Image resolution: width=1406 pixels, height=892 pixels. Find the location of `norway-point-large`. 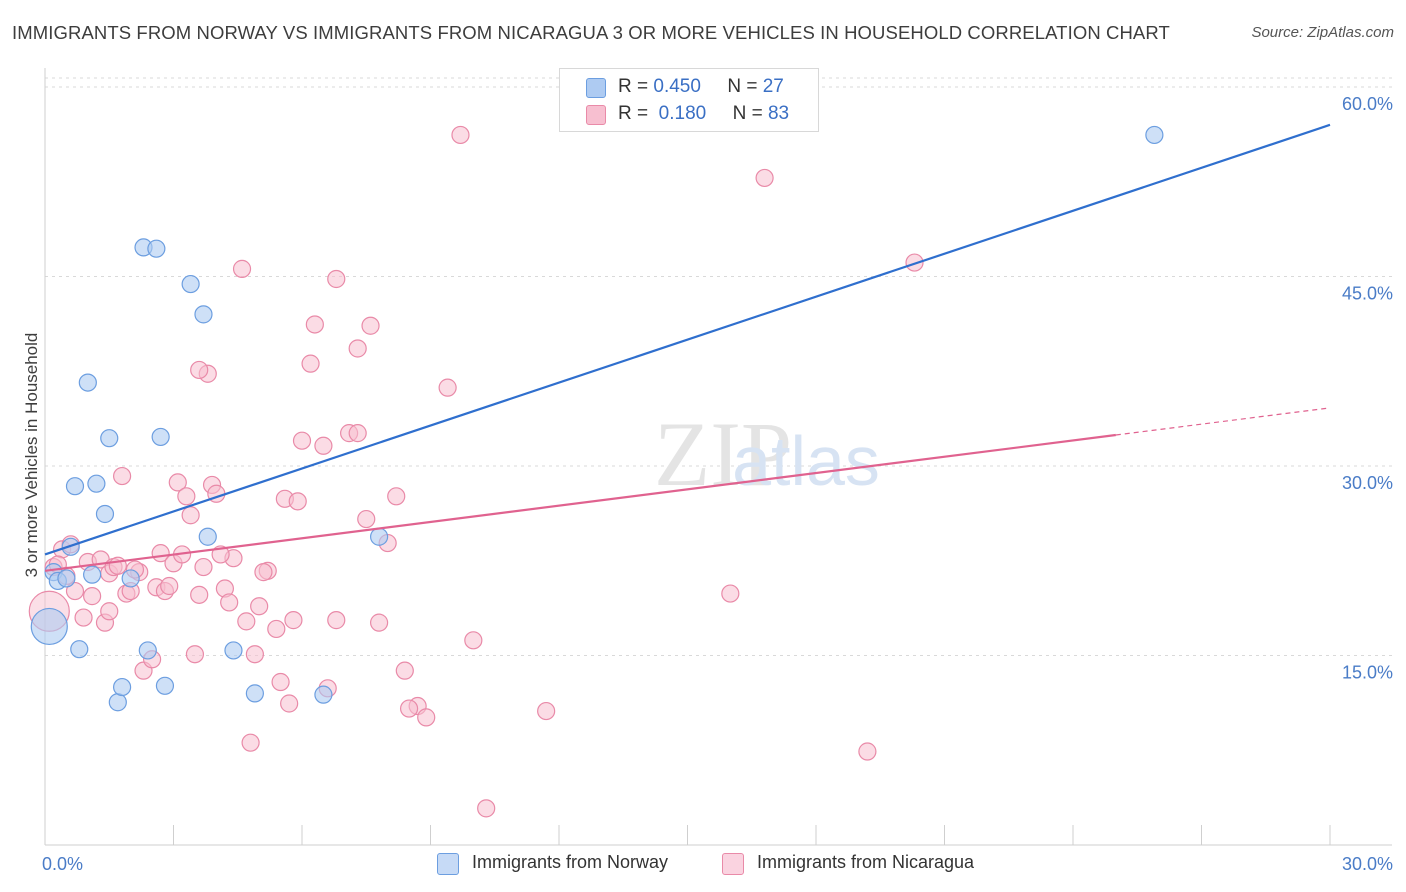

norway-point-large is located at coordinates (49, 626).